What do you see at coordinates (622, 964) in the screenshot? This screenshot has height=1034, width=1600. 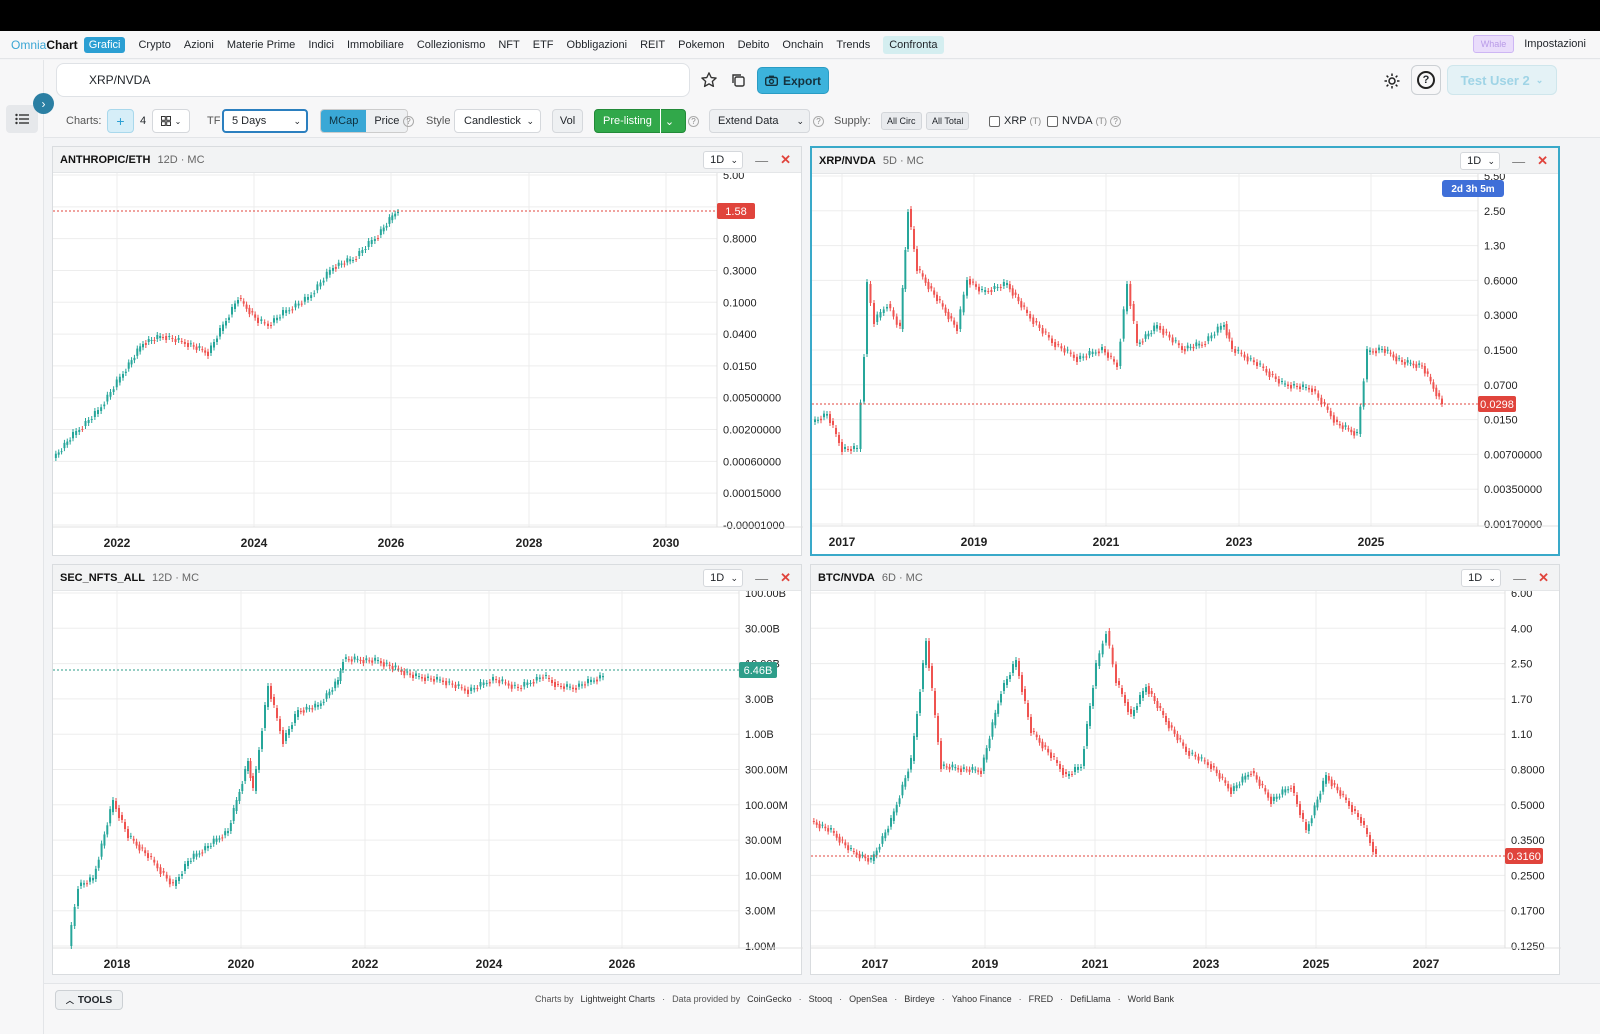 I see `x-tick-label: 2026` at bounding box center [622, 964].